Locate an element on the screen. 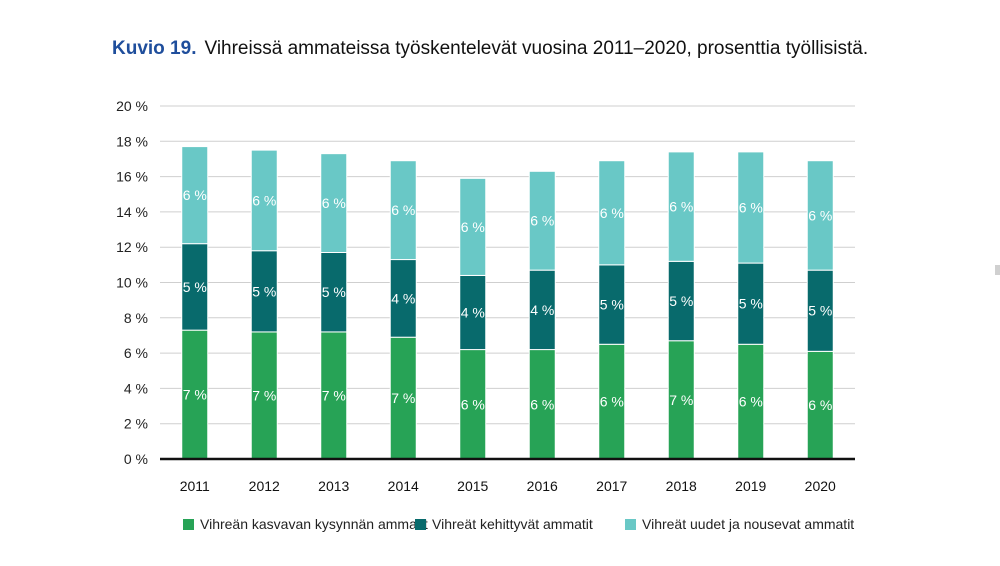  y-tick-label: 4 % is located at coordinates (136, 388).